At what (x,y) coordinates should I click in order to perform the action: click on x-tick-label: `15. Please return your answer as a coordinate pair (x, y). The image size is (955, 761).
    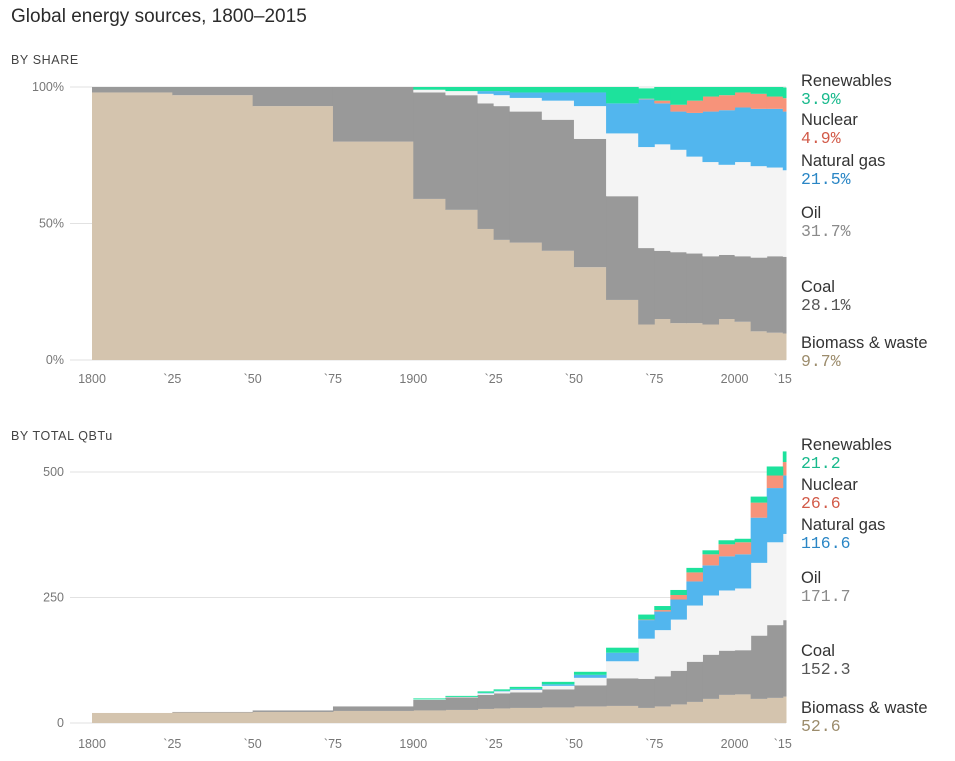
    Looking at the image, I should click on (783, 379).